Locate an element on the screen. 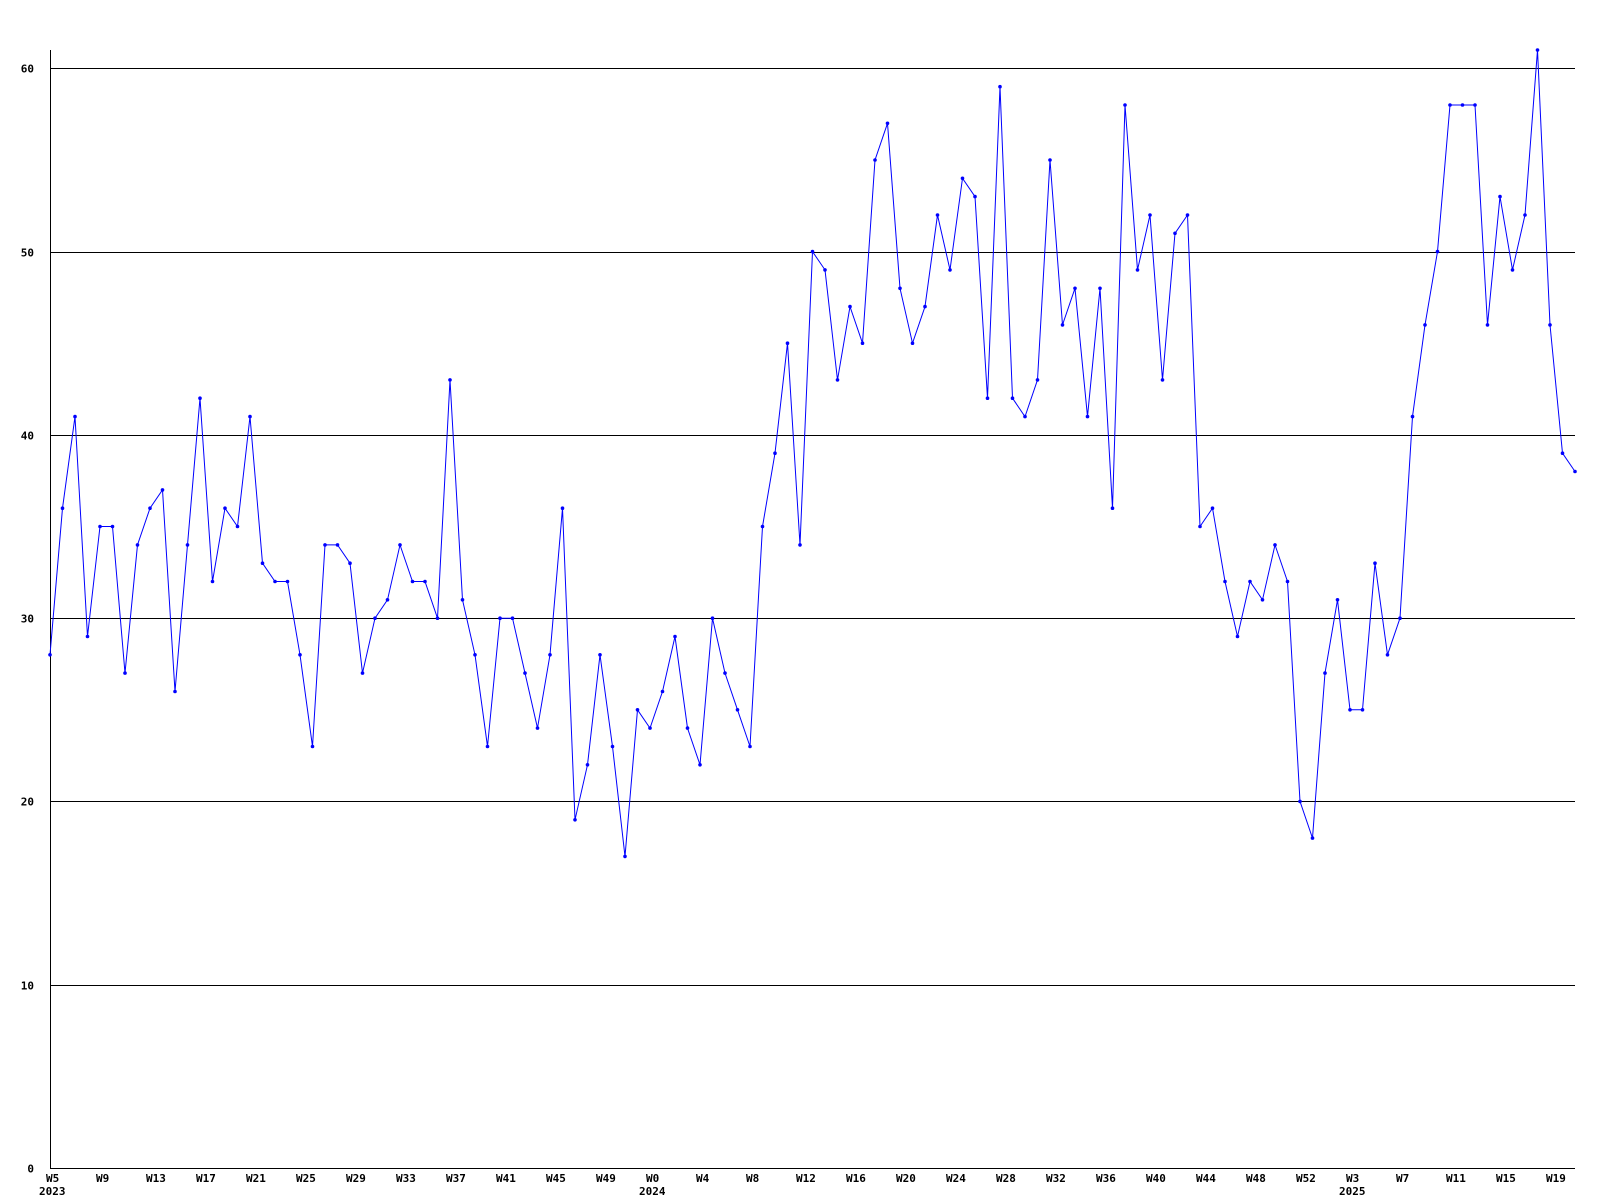 The image size is (1600, 1200). x-tick-label-W48: W48 is located at coordinates (1256, 1178).